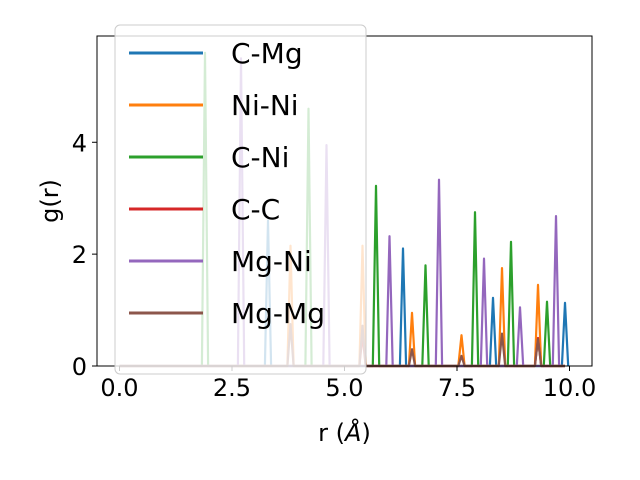  What do you see at coordinates (260, 157) in the screenshot?
I see `legend-label: C-Ni` at bounding box center [260, 157].